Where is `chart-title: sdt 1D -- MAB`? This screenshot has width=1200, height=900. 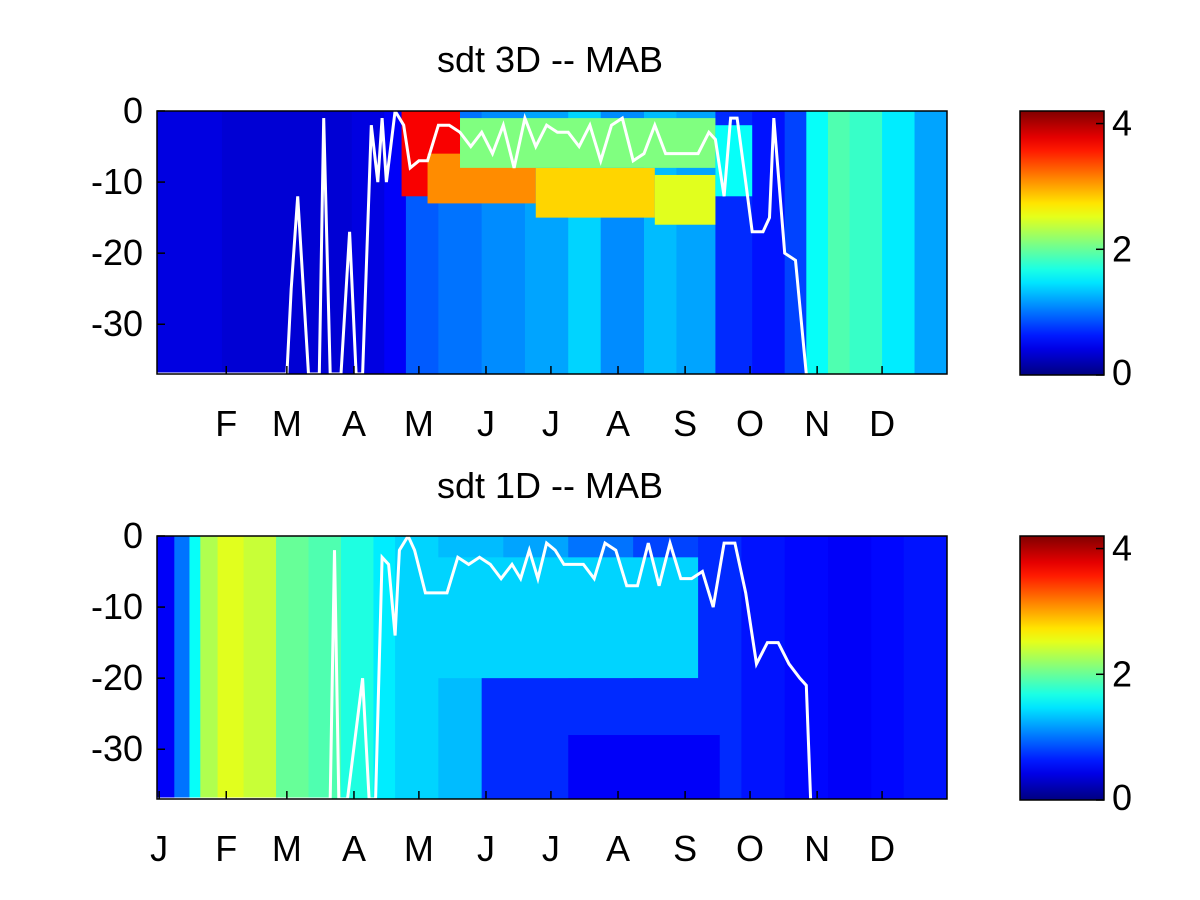
chart-title: sdt 1D -- MAB is located at coordinates (550, 485).